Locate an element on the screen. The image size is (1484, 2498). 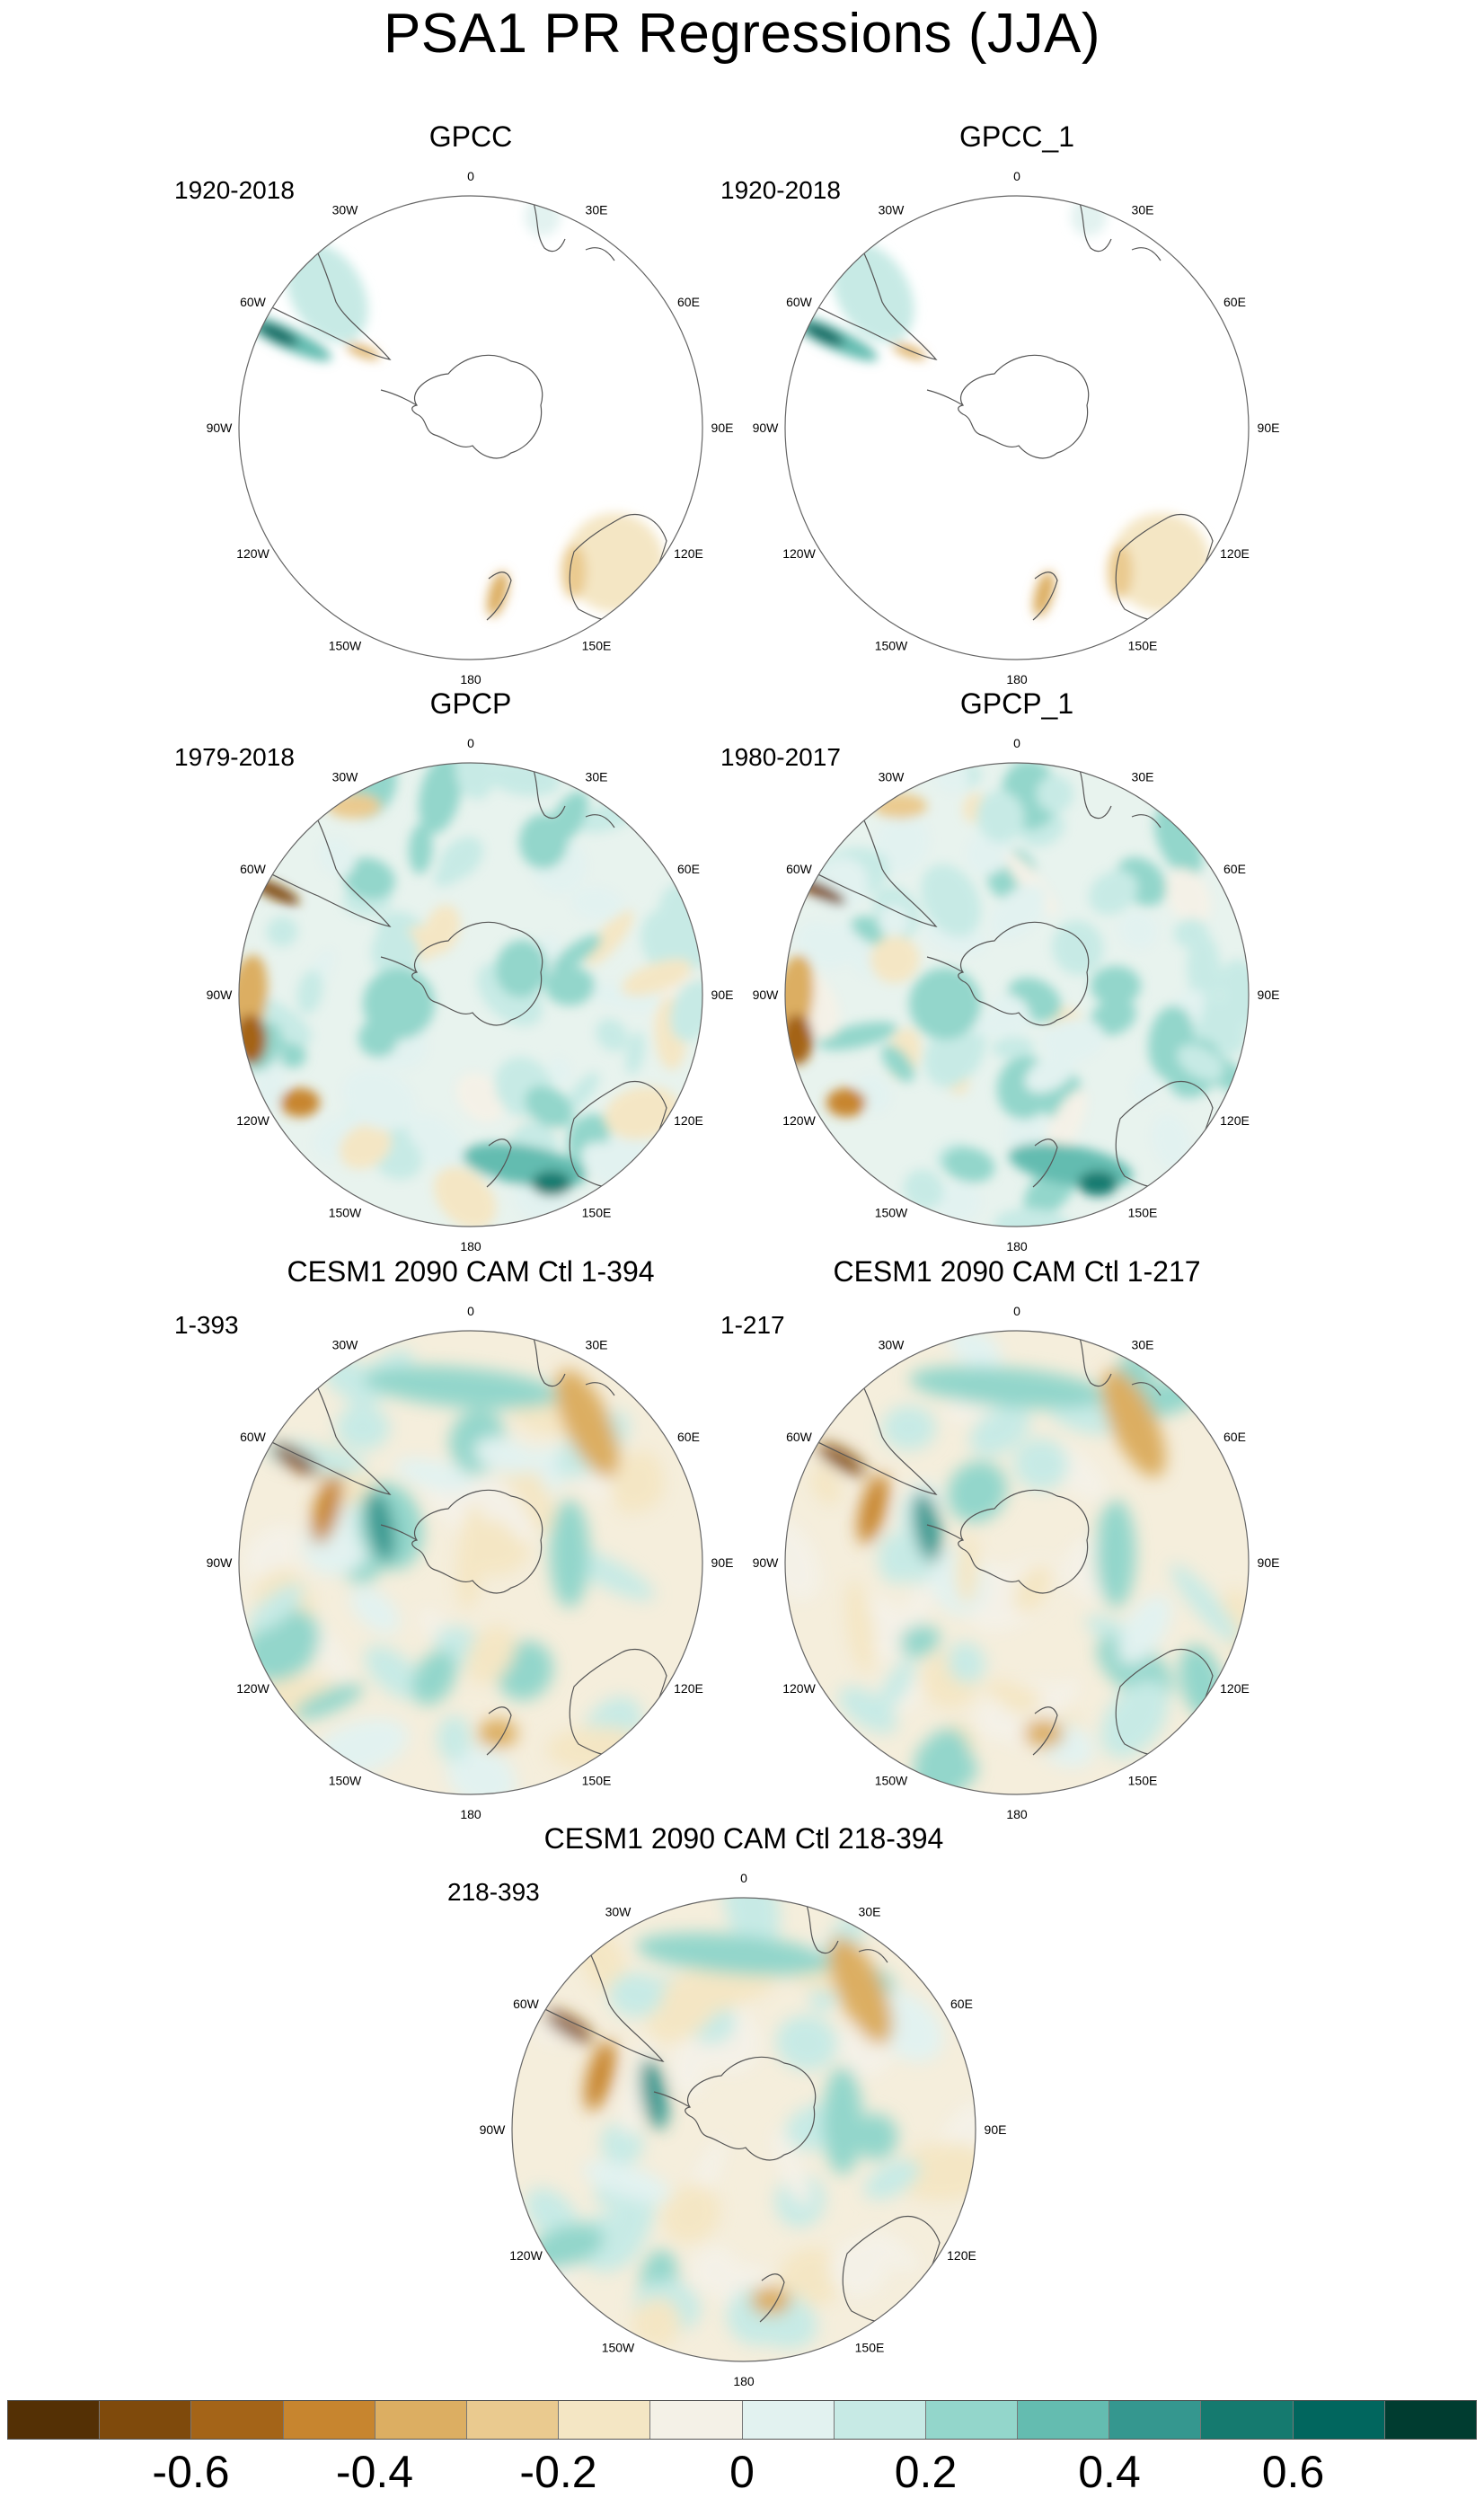
madagascar-coastline is located at coordinates (600, 821).